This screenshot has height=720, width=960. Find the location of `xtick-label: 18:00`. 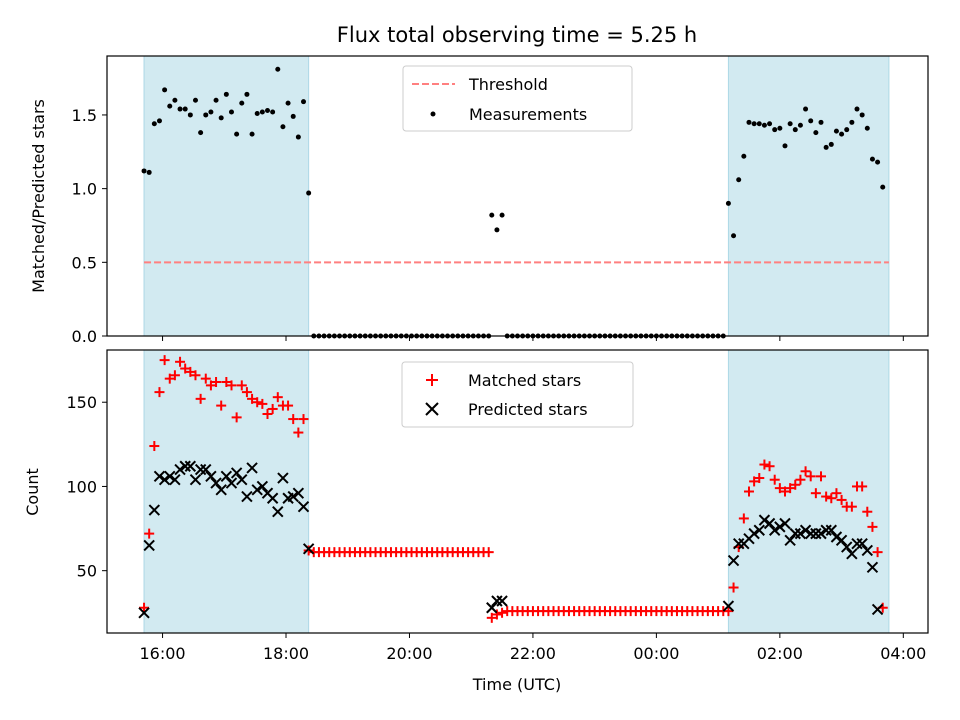

xtick-label: 18:00 is located at coordinates (286, 653).